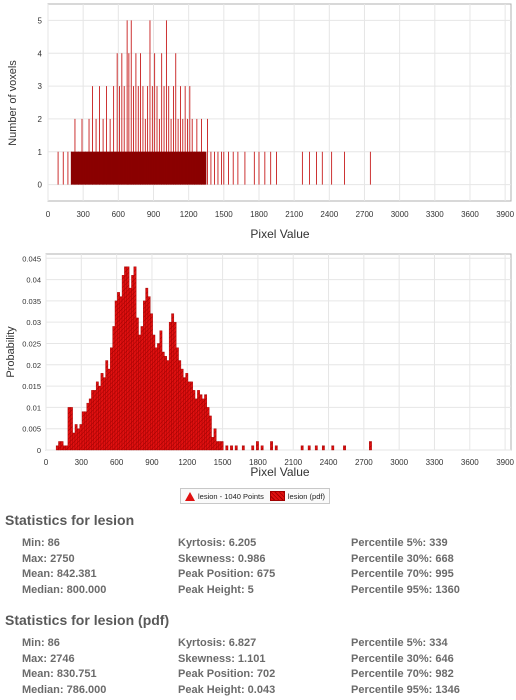 This screenshot has height=700, width=516. Describe the element at coordinates (293, 462) in the screenshot. I see `x-tick-label: 2100` at that location.